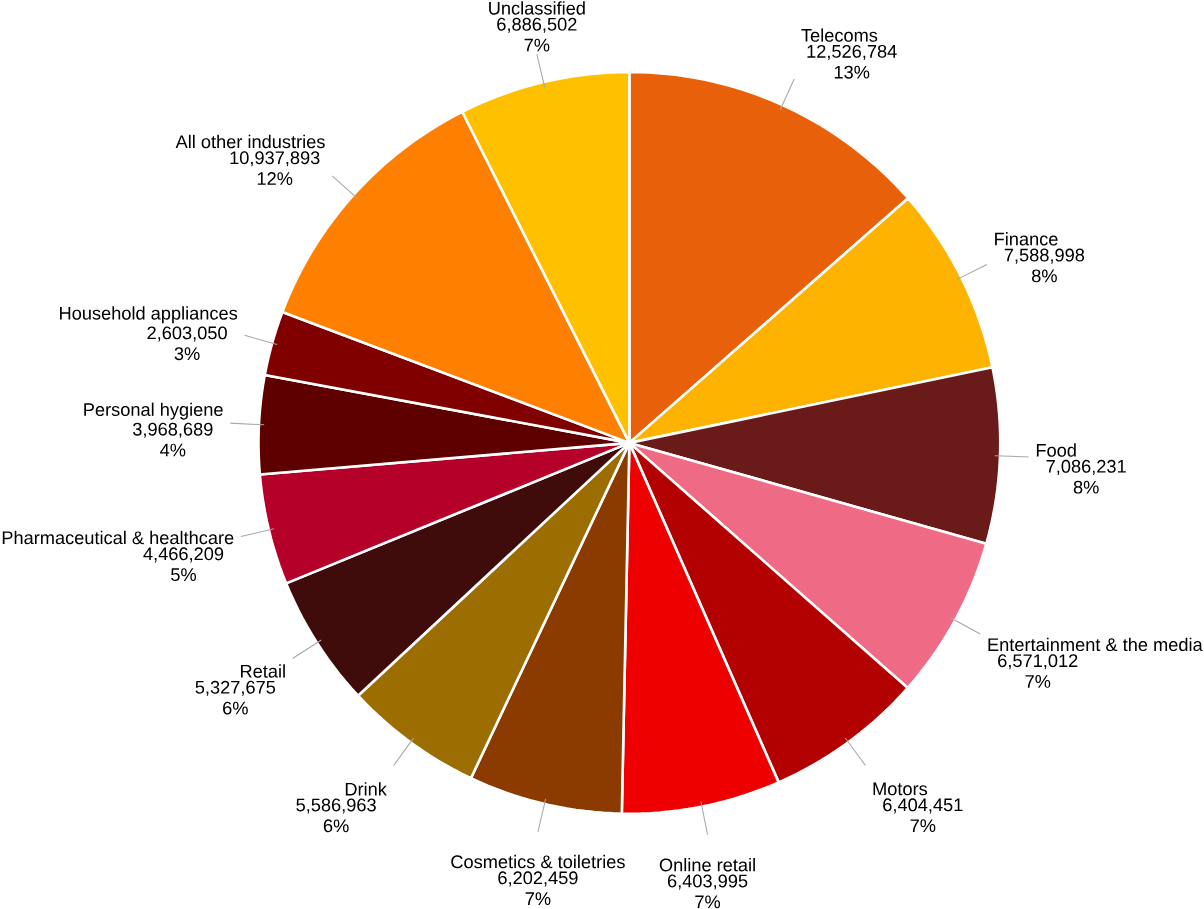 The width and height of the screenshot is (1204, 909). Describe the element at coordinates (336, 815) in the screenshot. I see `data-label: 5,586,963 6%` at that location.